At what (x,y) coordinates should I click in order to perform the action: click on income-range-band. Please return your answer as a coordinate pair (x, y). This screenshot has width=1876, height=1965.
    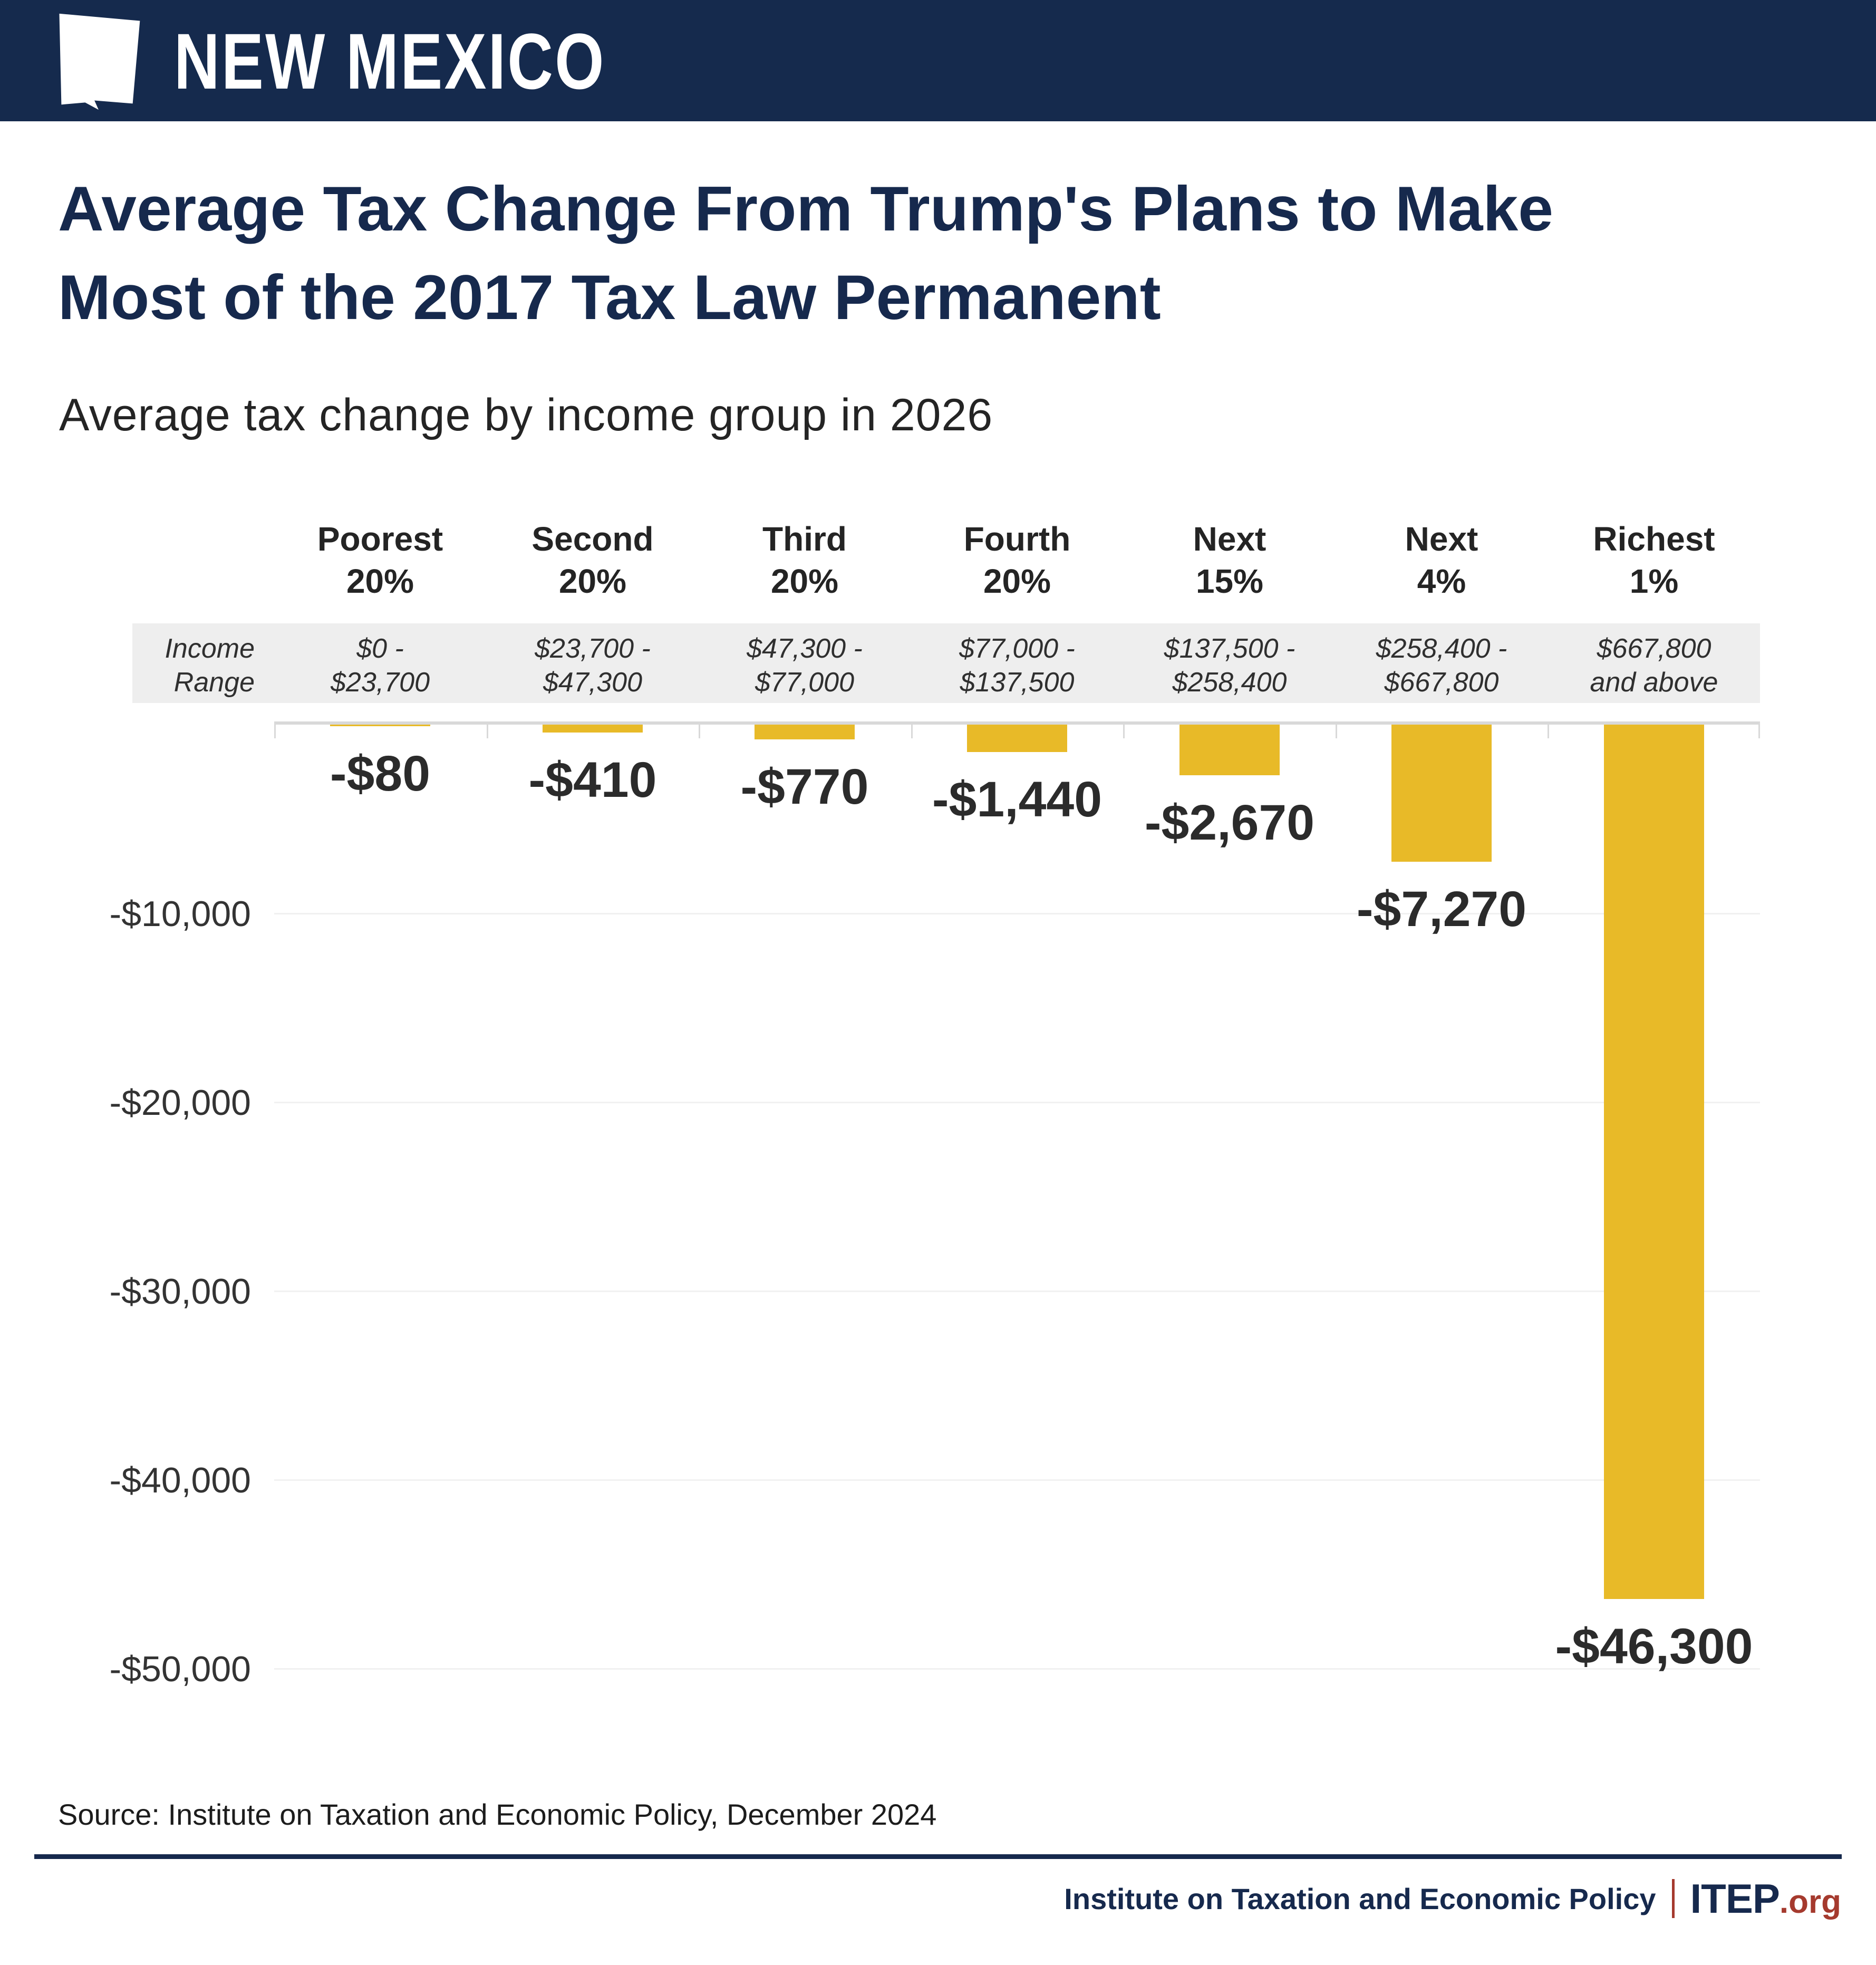
    Looking at the image, I should click on (946, 663).